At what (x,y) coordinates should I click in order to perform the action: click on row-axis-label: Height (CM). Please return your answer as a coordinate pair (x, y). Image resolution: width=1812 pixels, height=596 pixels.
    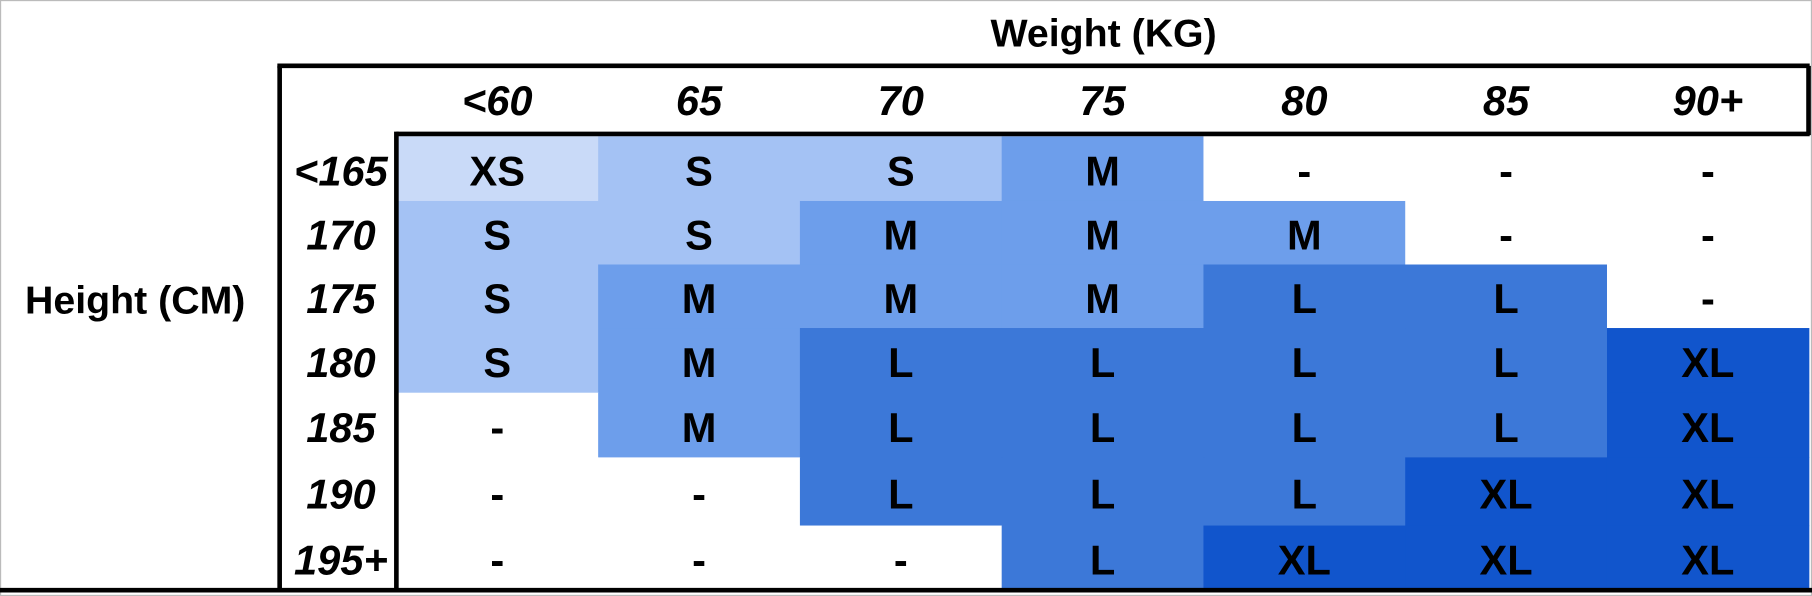
    Looking at the image, I should click on (135, 300).